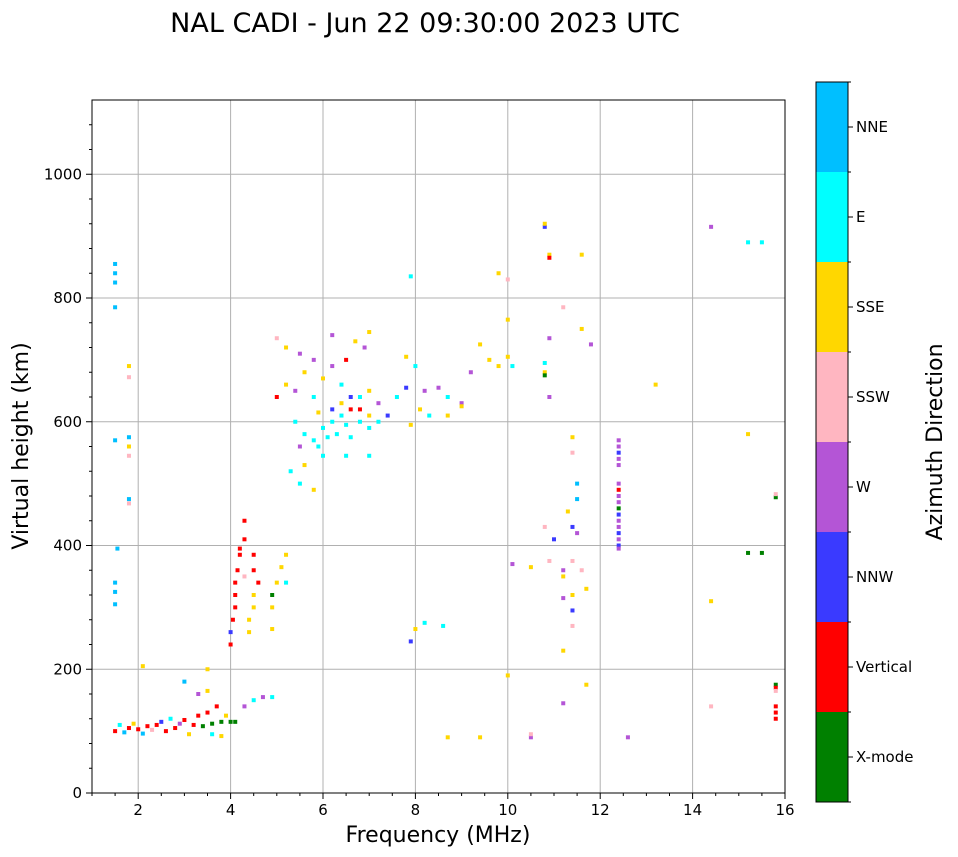 The width and height of the screenshot is (958, 857). I want to click on y-axis-label: Virtual height (km), so click(21, 445).